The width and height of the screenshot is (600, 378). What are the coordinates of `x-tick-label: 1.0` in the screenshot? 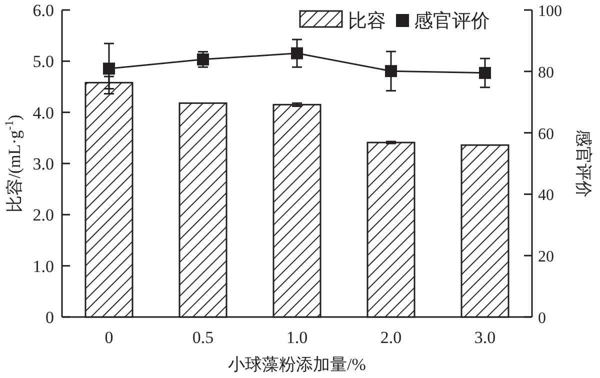 It's located at (297, 337).